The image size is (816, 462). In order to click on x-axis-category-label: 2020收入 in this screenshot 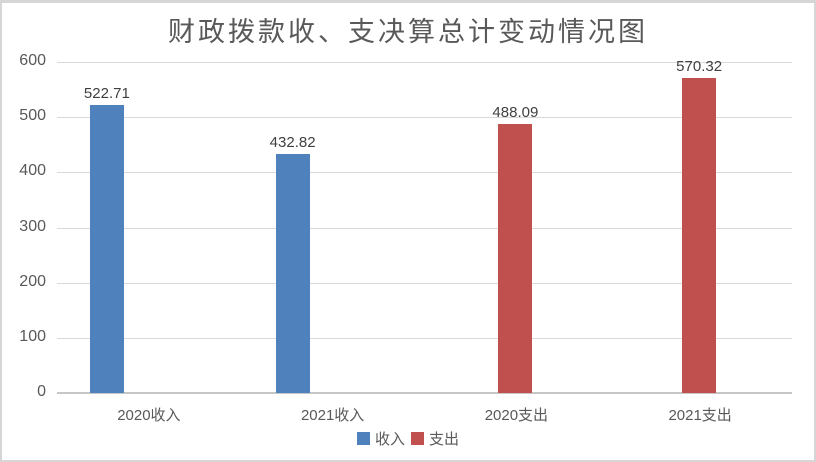, I will do `click(149, 415)`.